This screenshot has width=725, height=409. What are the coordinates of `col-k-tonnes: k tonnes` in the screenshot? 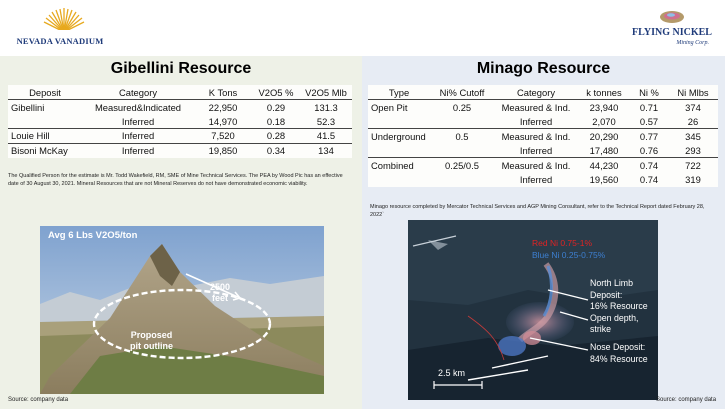 It's located at (604, 92).